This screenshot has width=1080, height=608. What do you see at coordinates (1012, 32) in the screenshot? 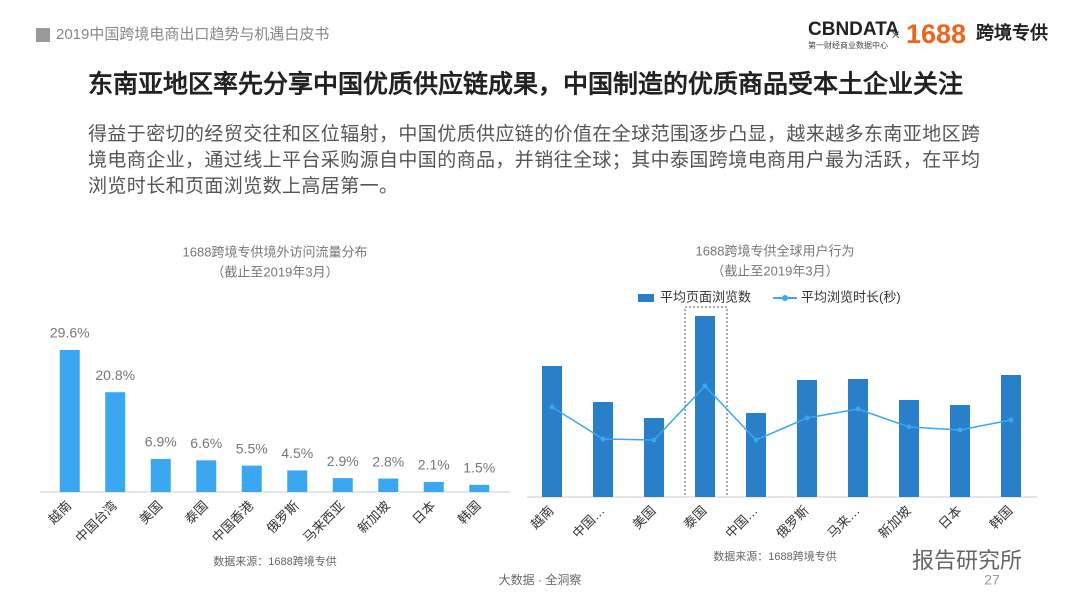
I see `logo-right-tag: 跨境专供` at bounding box center [1012, 32].